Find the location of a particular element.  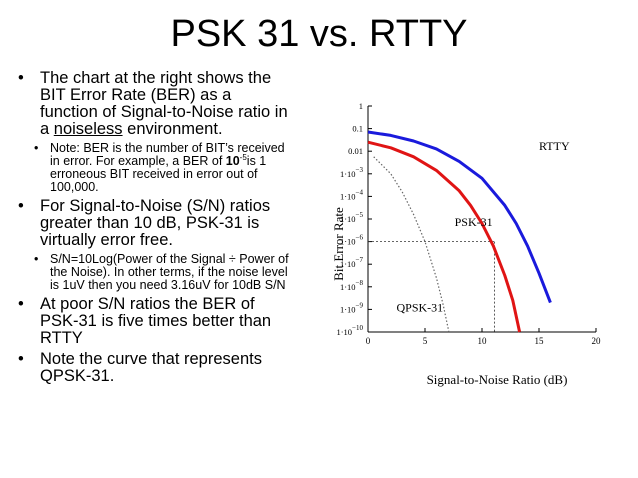

series-rtty-line is located at coordinates (459, 217).